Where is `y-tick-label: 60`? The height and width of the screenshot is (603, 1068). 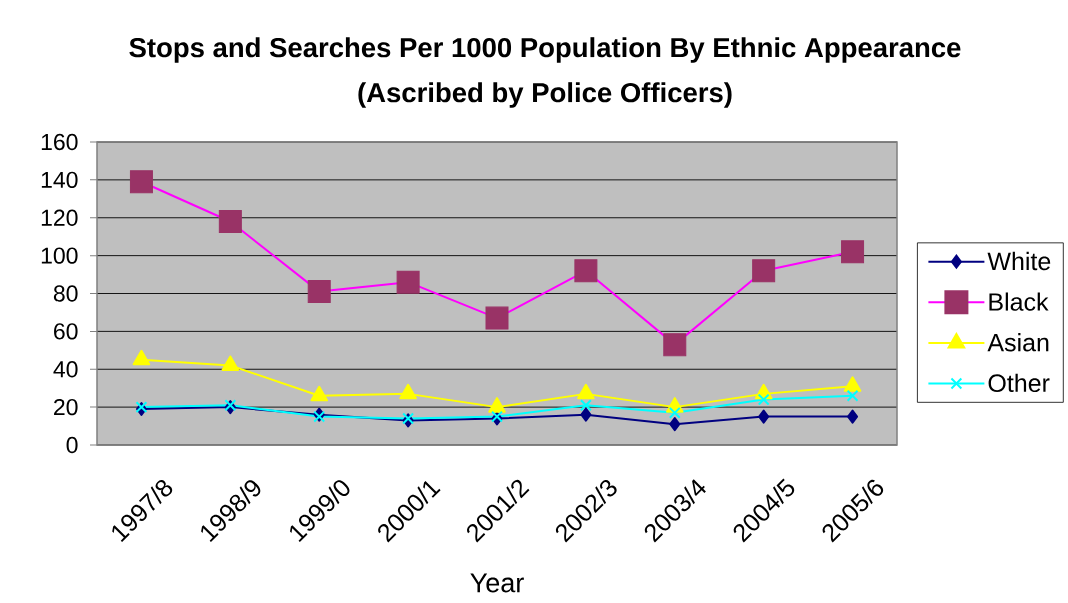 y-tick-label: 60 is located at coordinates (66, 331).